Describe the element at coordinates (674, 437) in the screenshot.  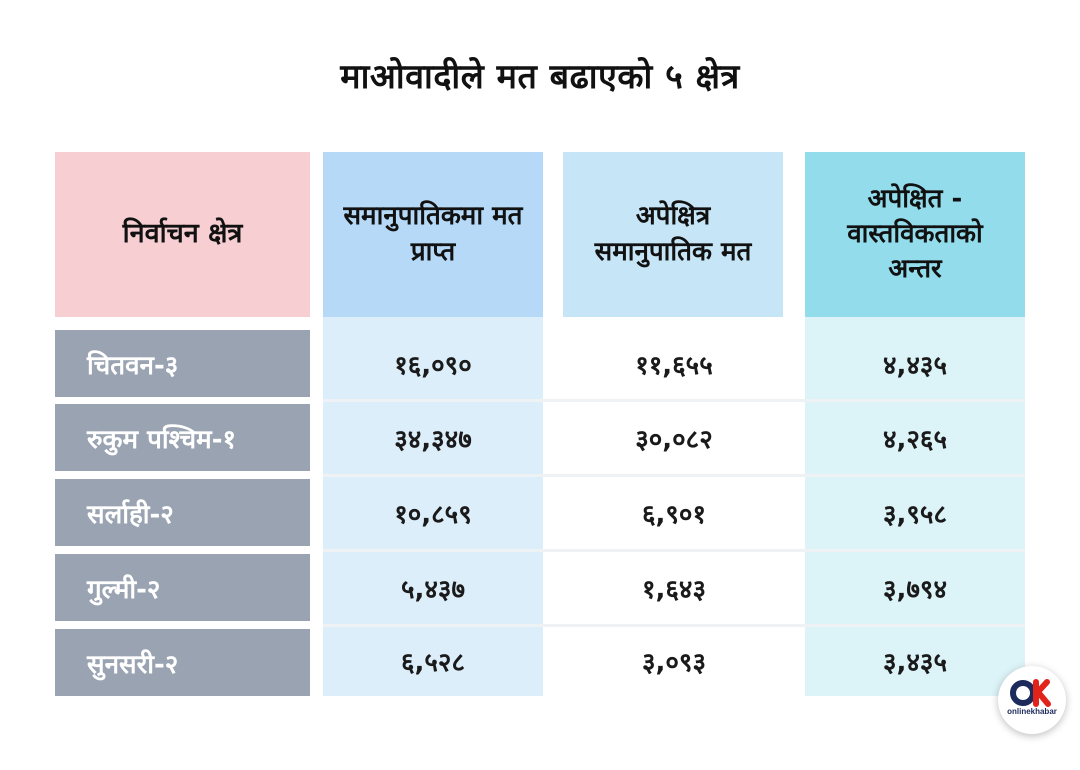
I see `table-cell: ३०,०८२` at that location.